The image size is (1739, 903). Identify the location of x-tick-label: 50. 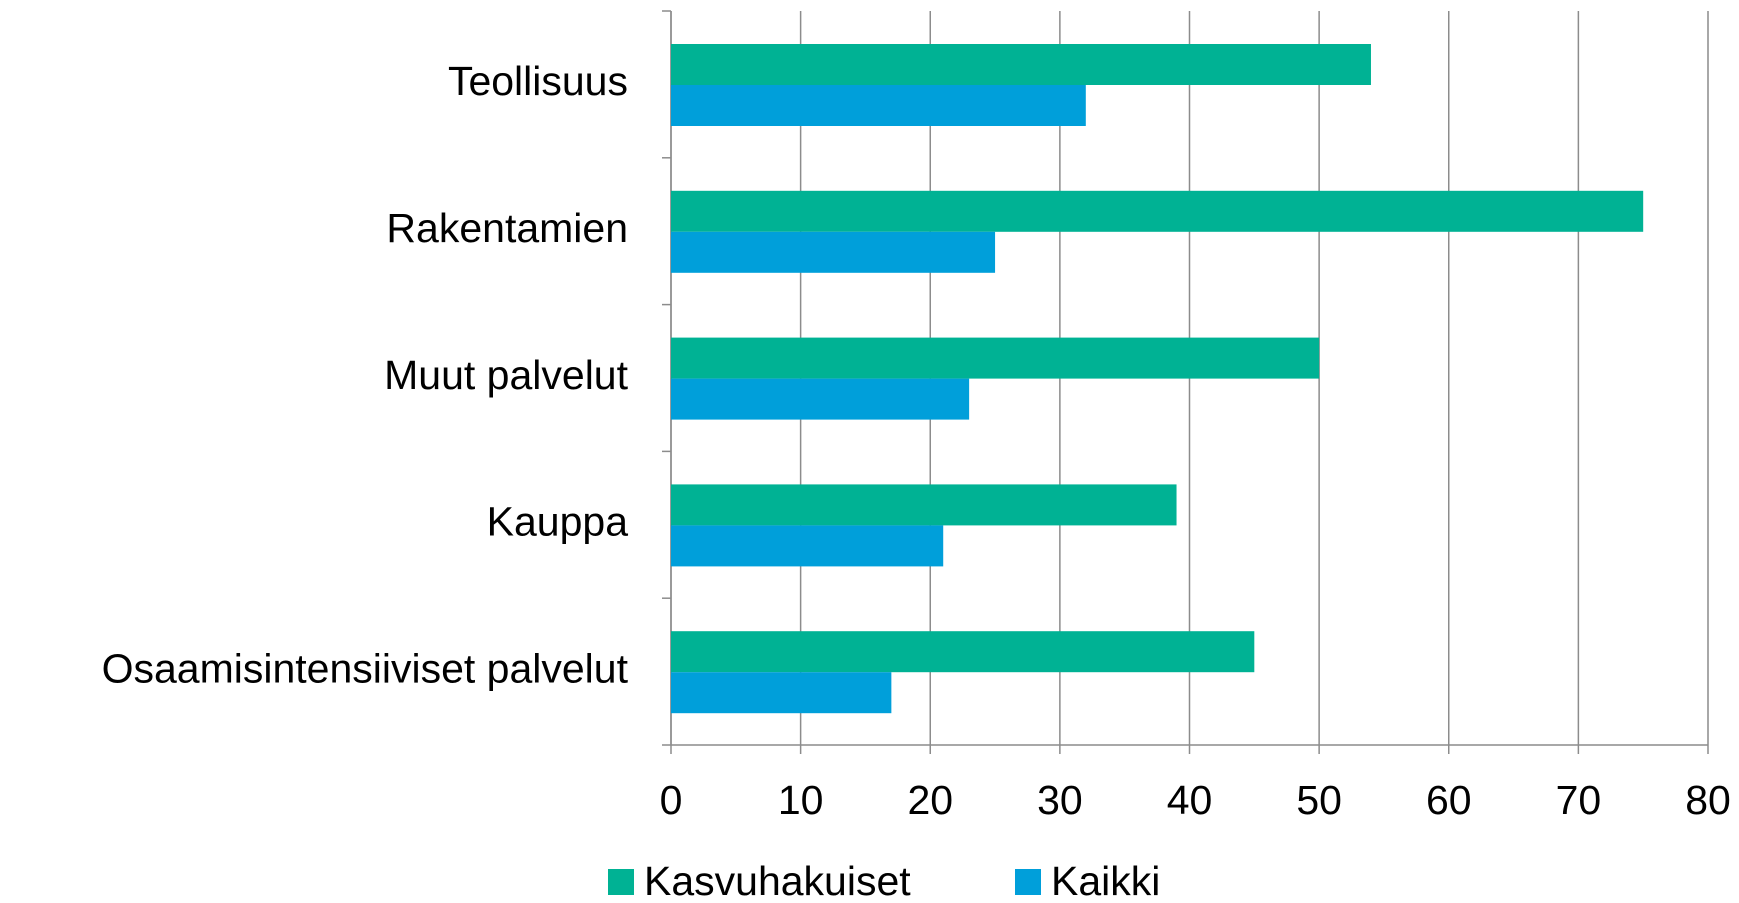
(1319, 800).